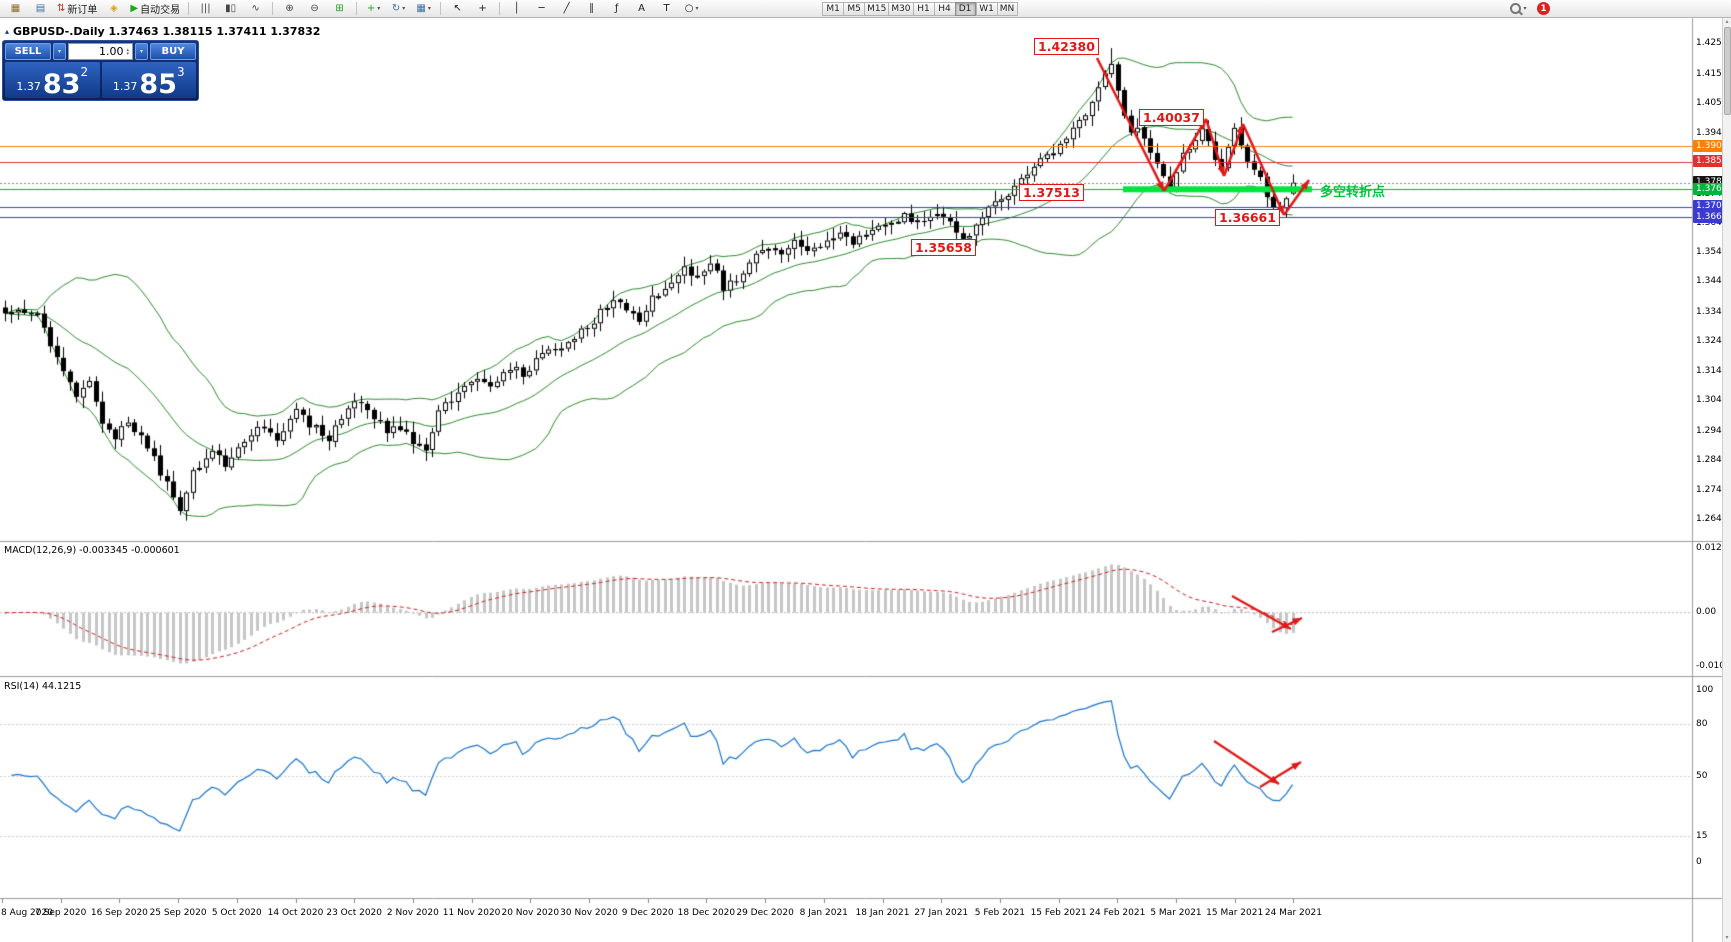  I want to click on text-icon-glyph: A, so click(642, 8).